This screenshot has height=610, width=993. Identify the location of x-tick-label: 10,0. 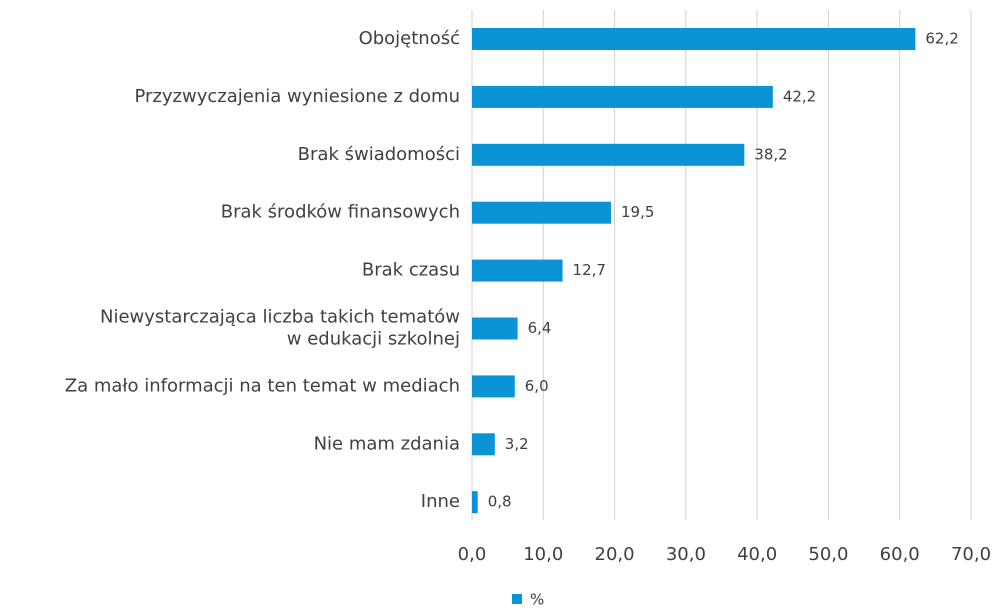
(543, 554).